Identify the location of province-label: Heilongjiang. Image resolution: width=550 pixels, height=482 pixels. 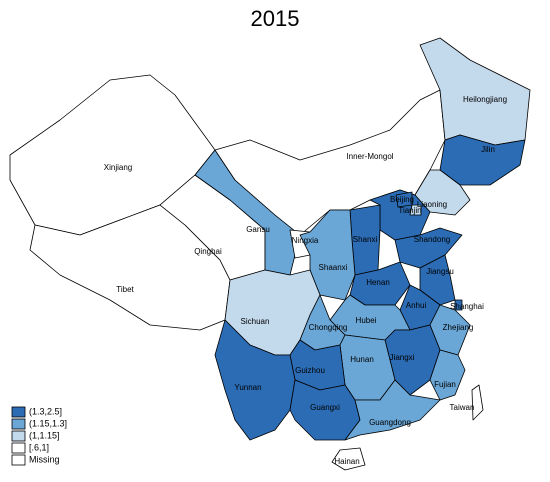
(485, 99).